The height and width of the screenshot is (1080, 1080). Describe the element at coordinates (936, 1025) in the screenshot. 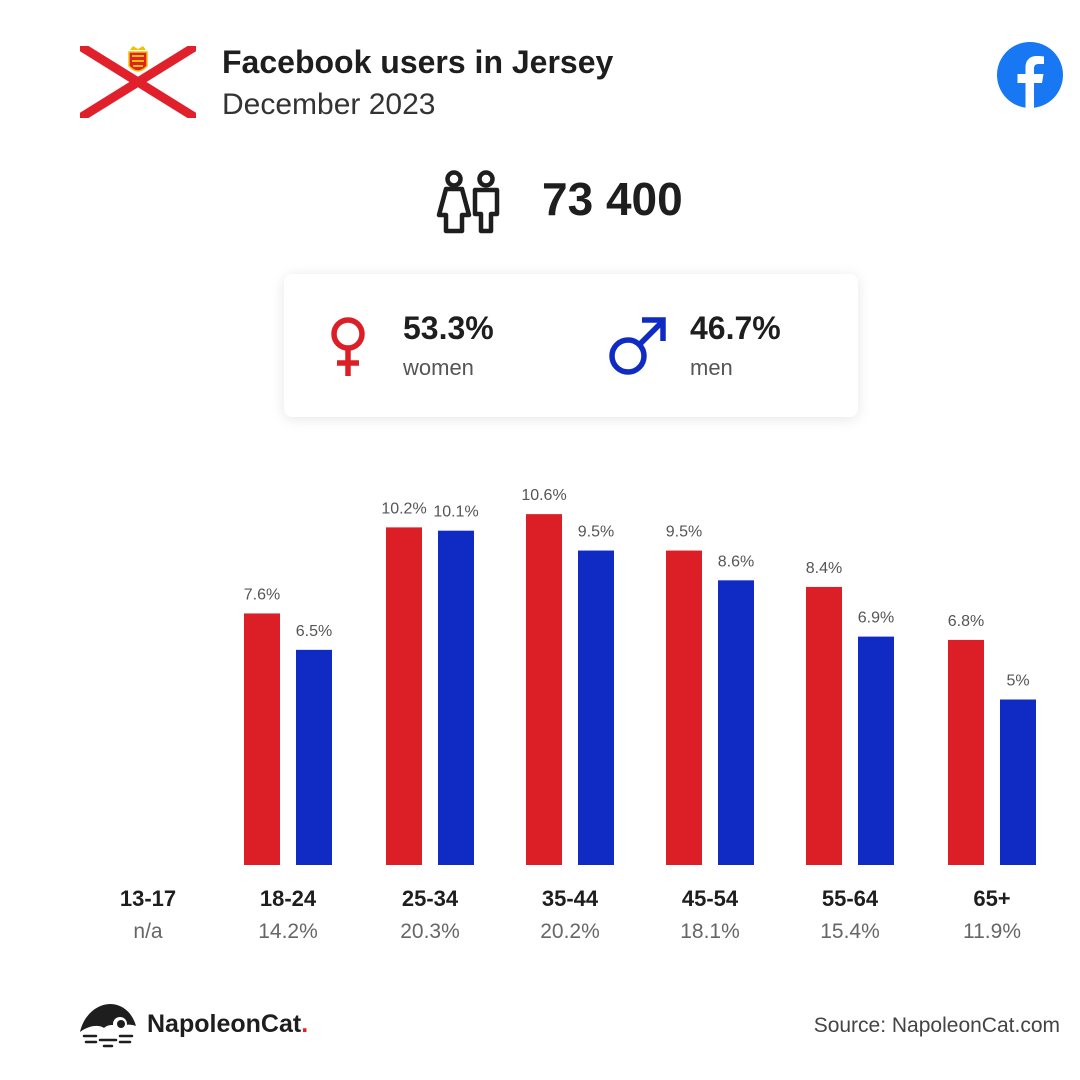

I see `source-text: Source: NapoleonCat.com` at that location.